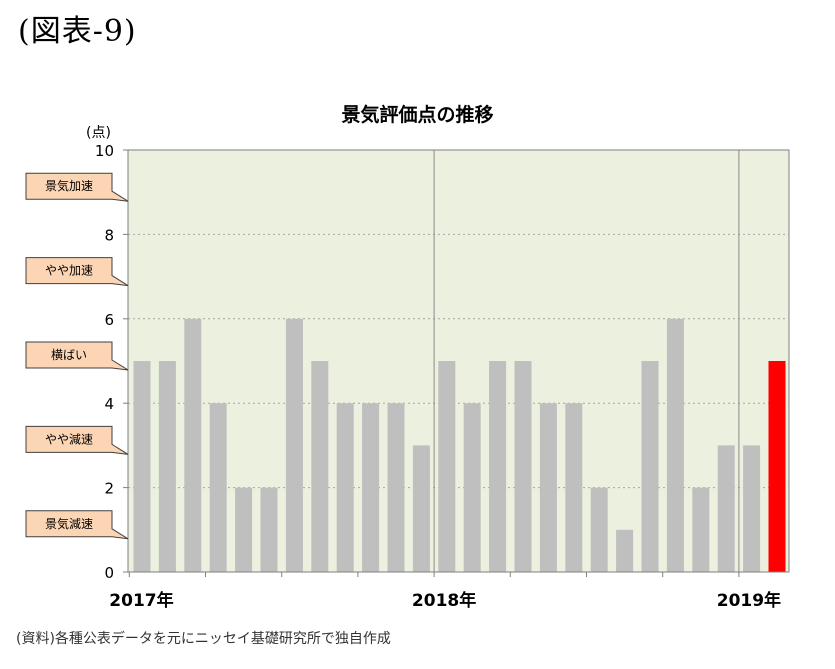 The image size is (835, 669). Describe the element at coordinates (104, 151) in the screenshot. I see `y-tick-label: 10` at that location.